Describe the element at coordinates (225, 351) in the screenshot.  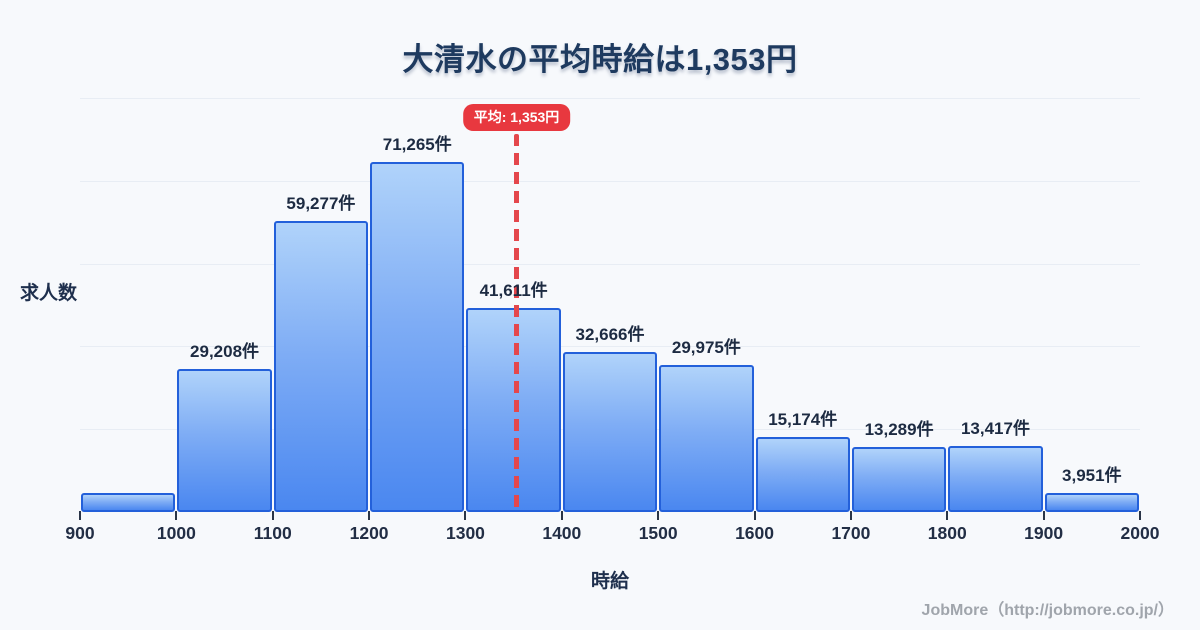
I see `bar-value-label: 29,208件` at that location.